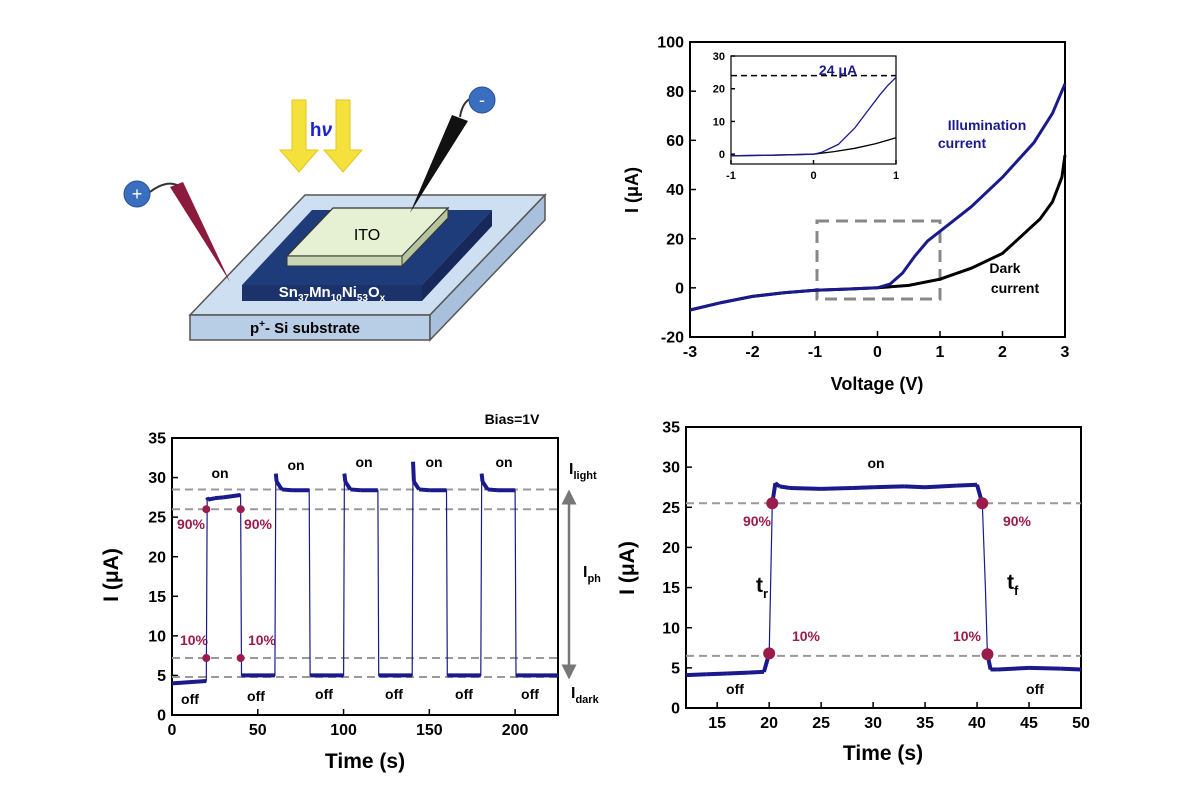 Image resolution: width=1200 pixels, height=800 pixels. Describe the element at coordinates (883, 753) in the screenshot. I see `zoom-xlabel: Time (s)` at that location.